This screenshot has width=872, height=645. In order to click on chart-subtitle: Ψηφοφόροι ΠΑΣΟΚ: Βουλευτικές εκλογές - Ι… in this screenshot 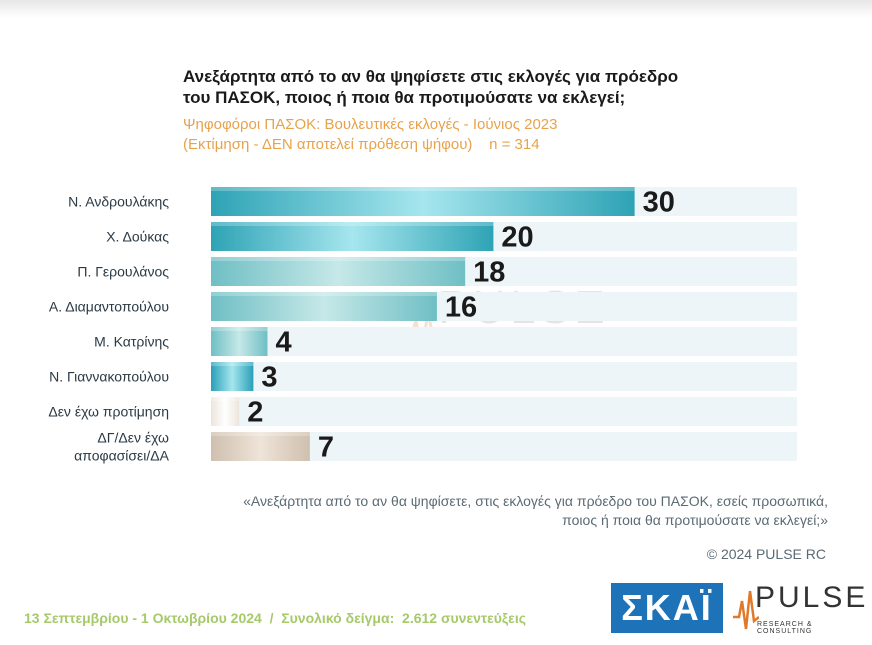, I will do `click(463, 135)`.